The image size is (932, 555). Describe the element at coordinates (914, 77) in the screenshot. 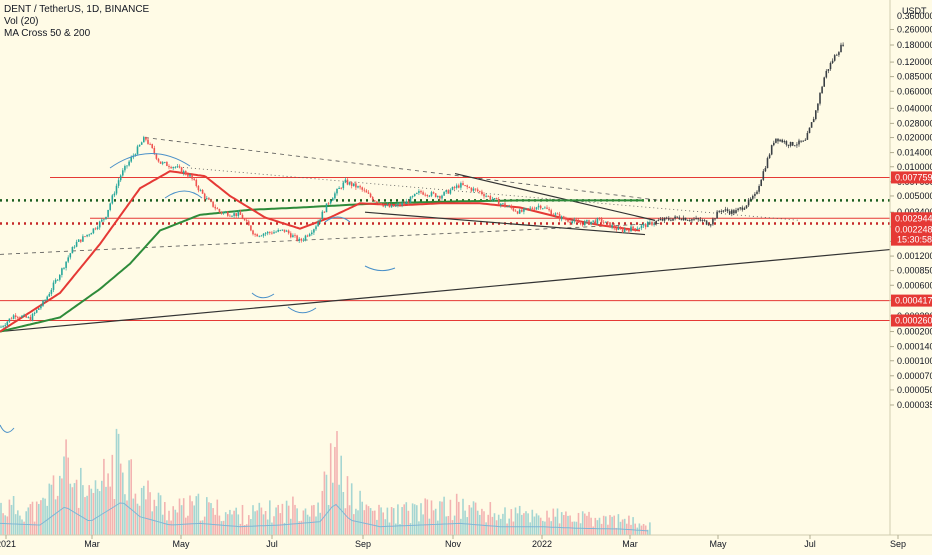

I see `price-tick-label: 0.085000` at that location.